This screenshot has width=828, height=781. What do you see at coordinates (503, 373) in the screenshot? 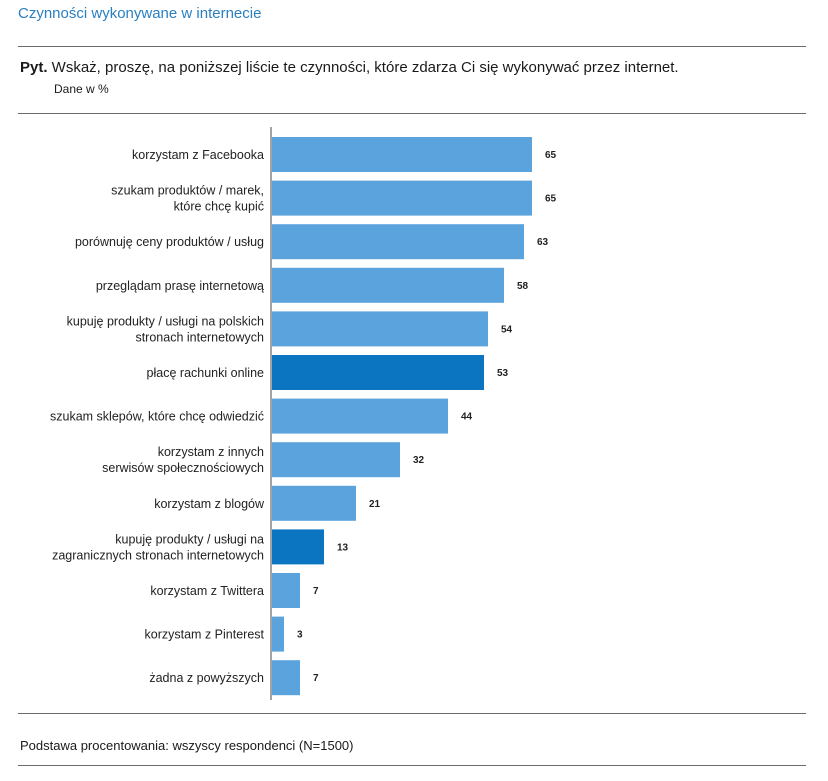
I see `value-label-5: 53` at bounding box center [503, 373].